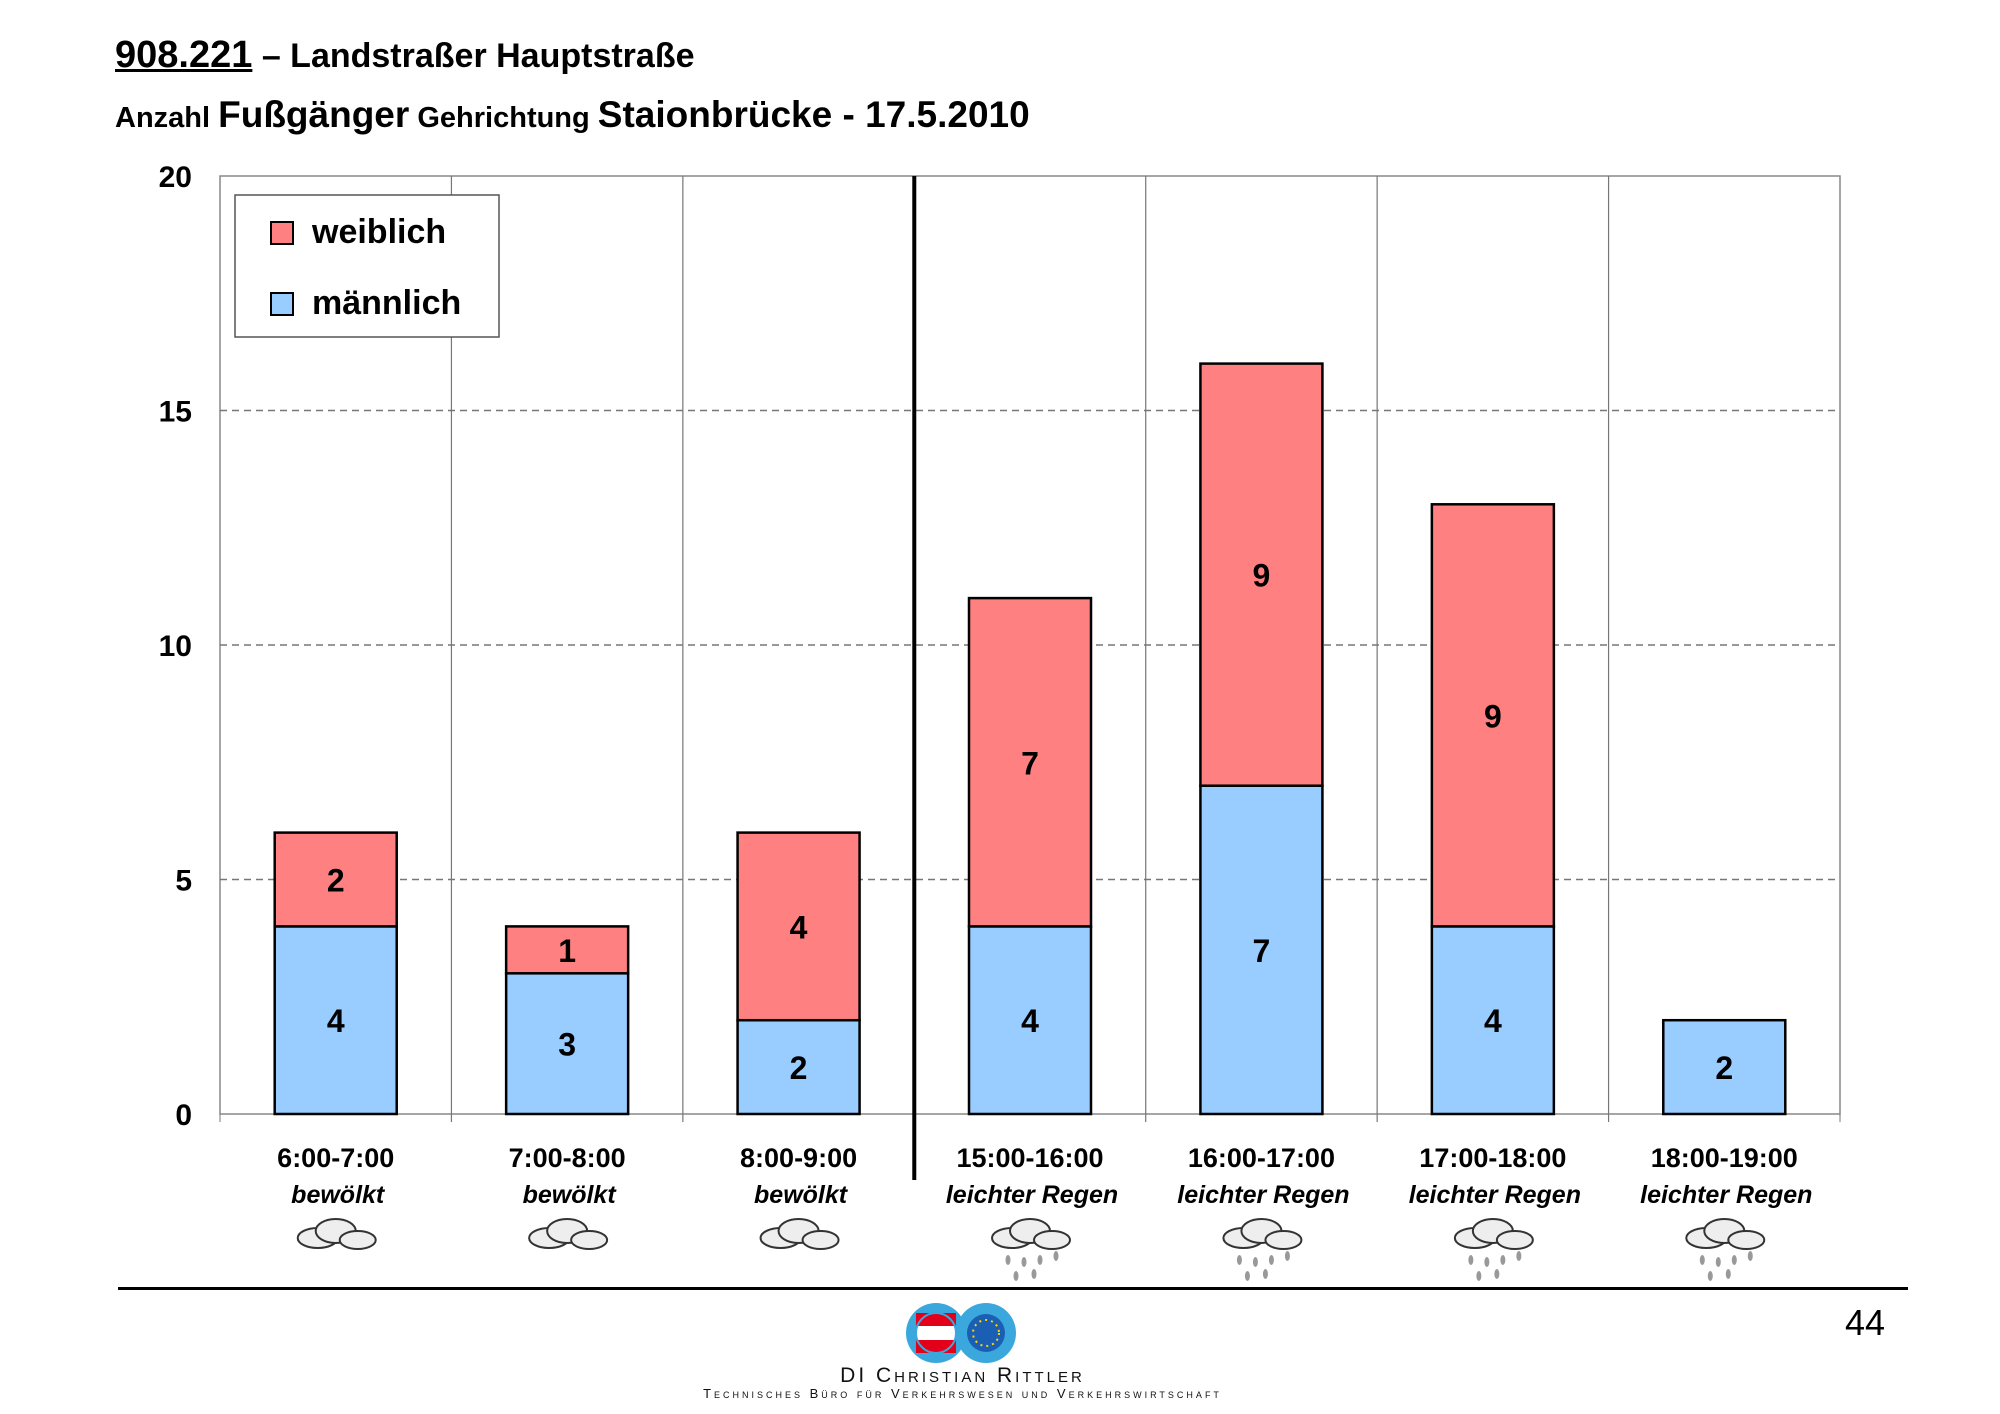  I want to click on data-label: 1, so click(567, 951).